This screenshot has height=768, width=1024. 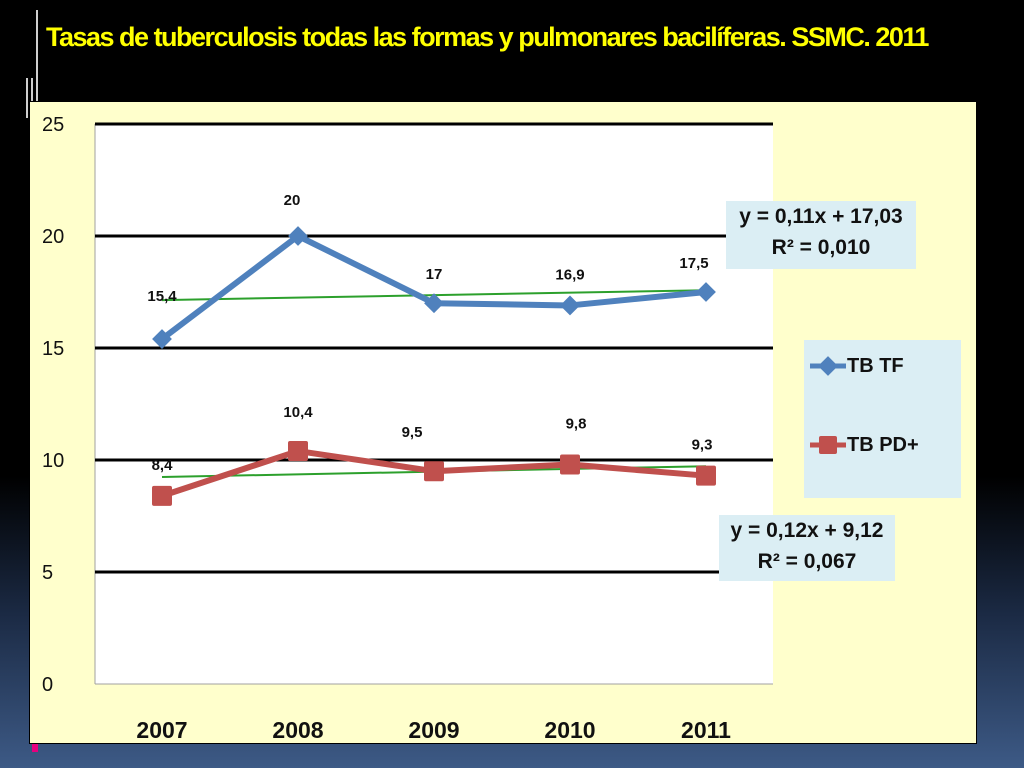 What do you see at coordinates (47, 685) in the screenshot?
I see `y-tick-label: 0` at bounding box center [47, 685].